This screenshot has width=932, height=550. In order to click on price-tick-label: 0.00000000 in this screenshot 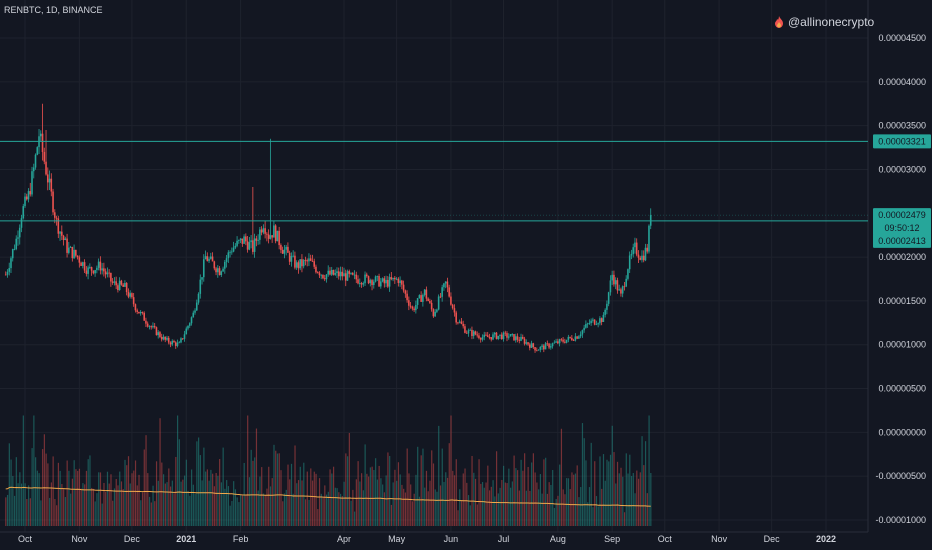, I will do `click(902, 432)`.